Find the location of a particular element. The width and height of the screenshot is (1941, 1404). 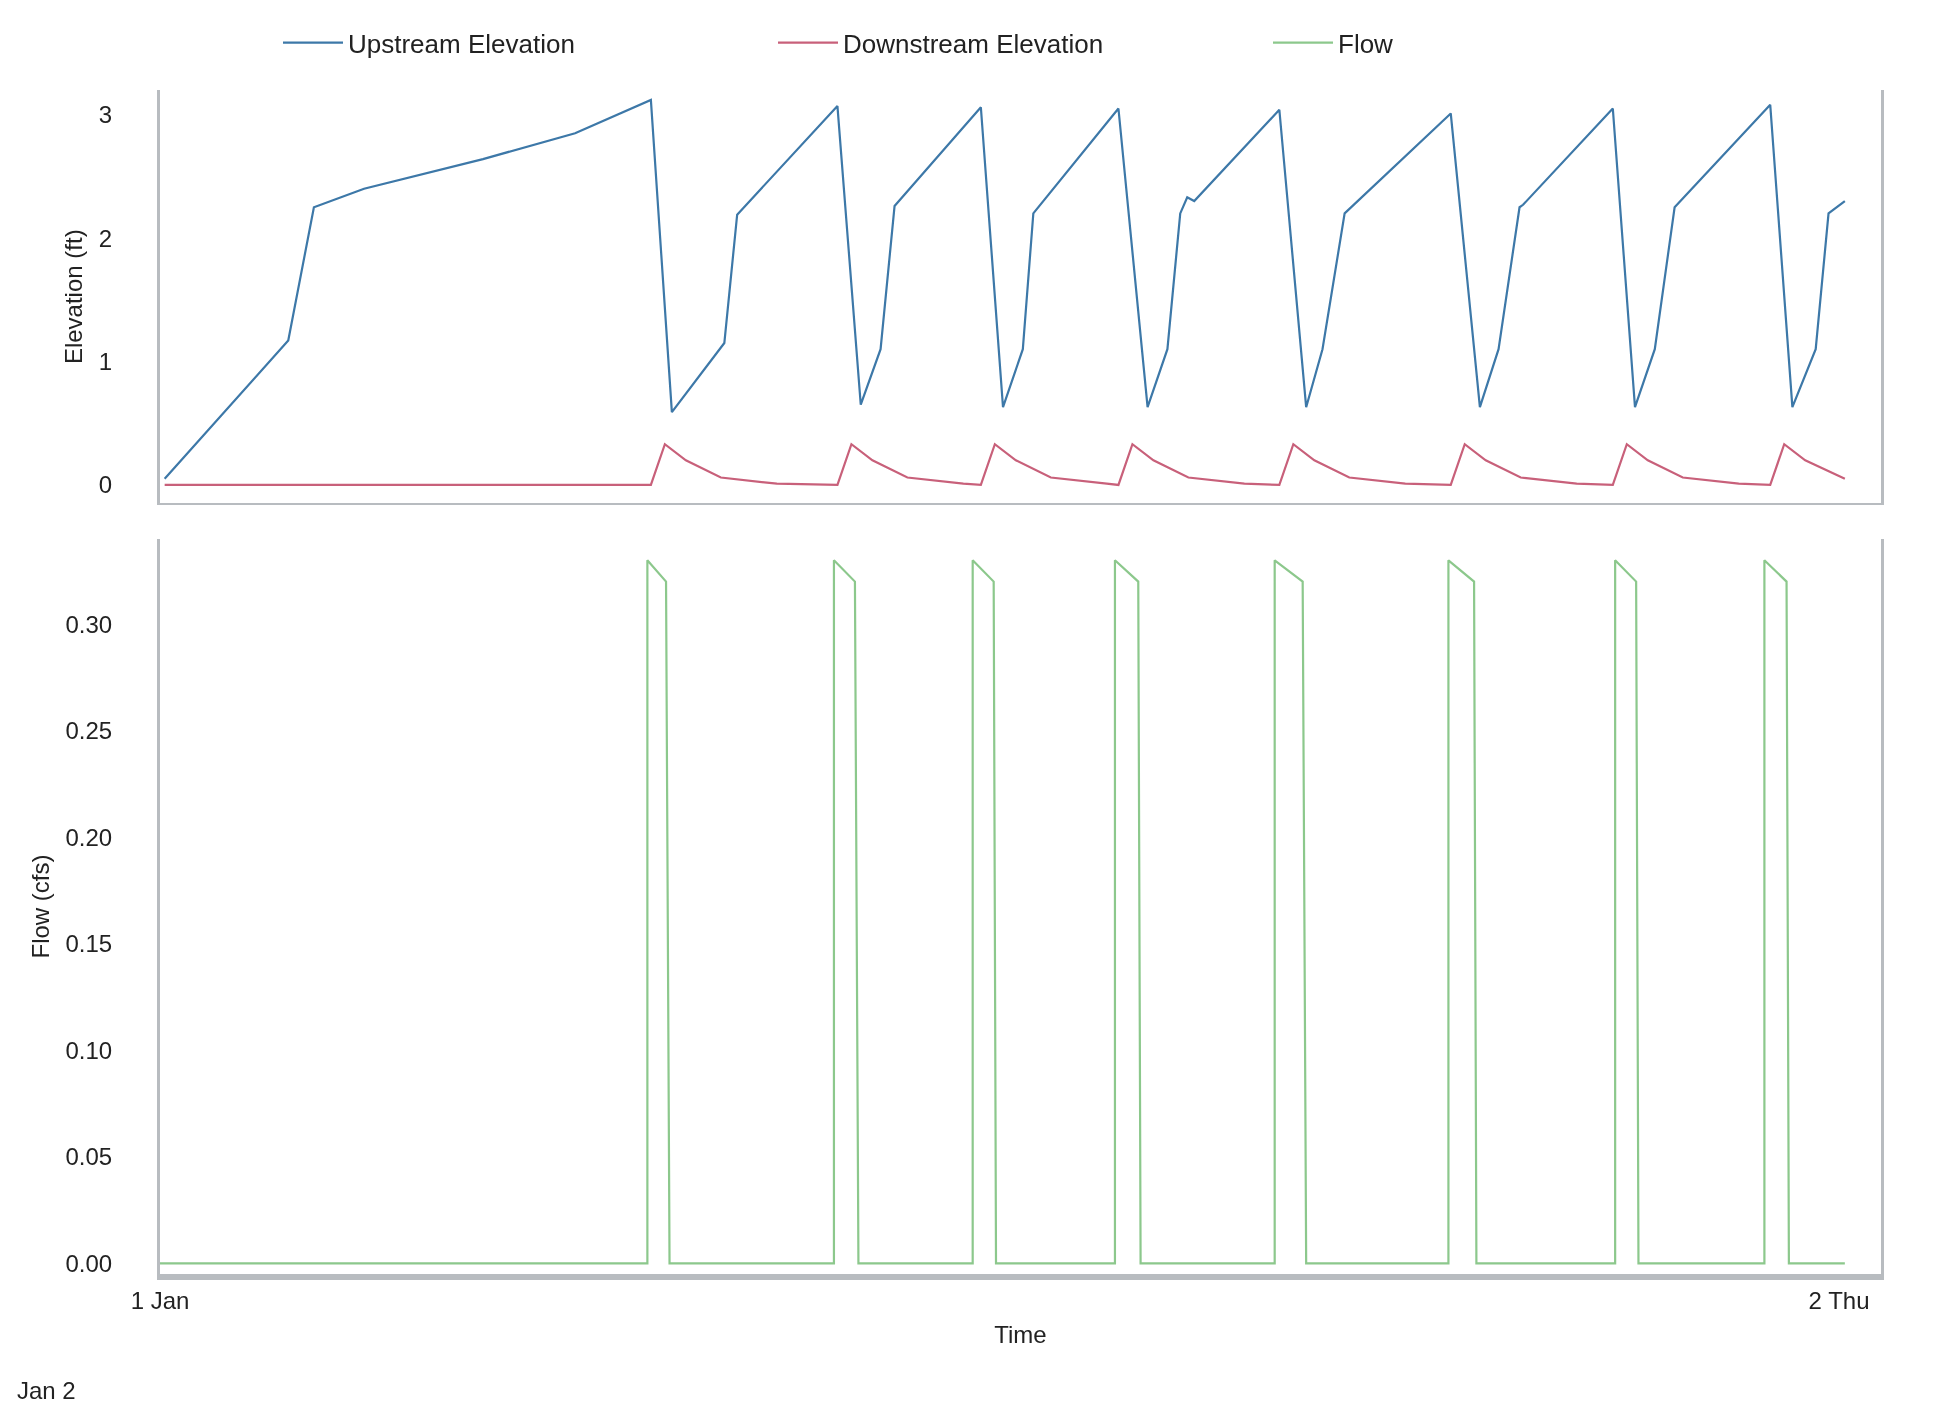

y-axis-title: Flow (cfs) is located at coordinates (40, 906).